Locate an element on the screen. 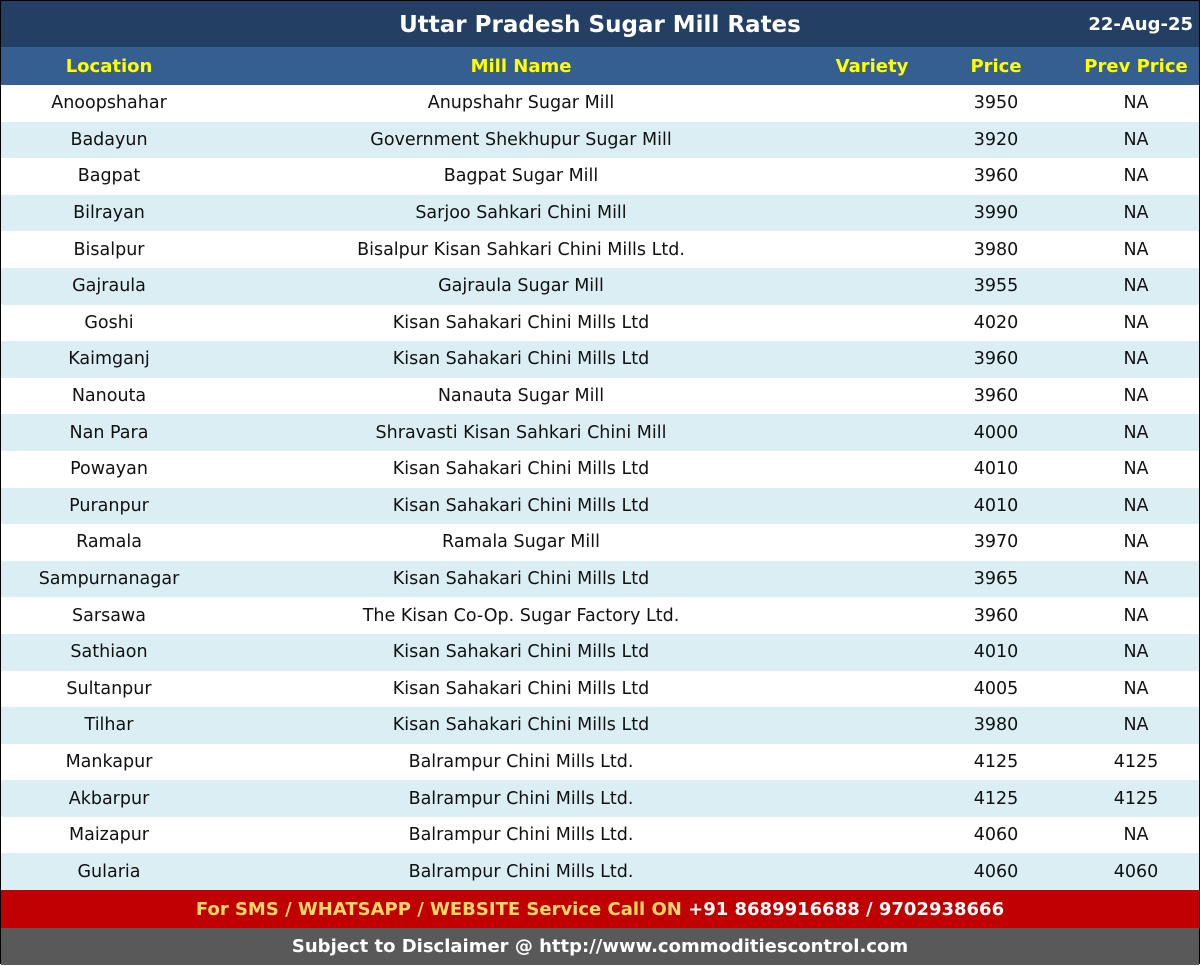 This screenshot has height=966, width=1200. price-cell: 3970 is located at coordinates (996, 542).